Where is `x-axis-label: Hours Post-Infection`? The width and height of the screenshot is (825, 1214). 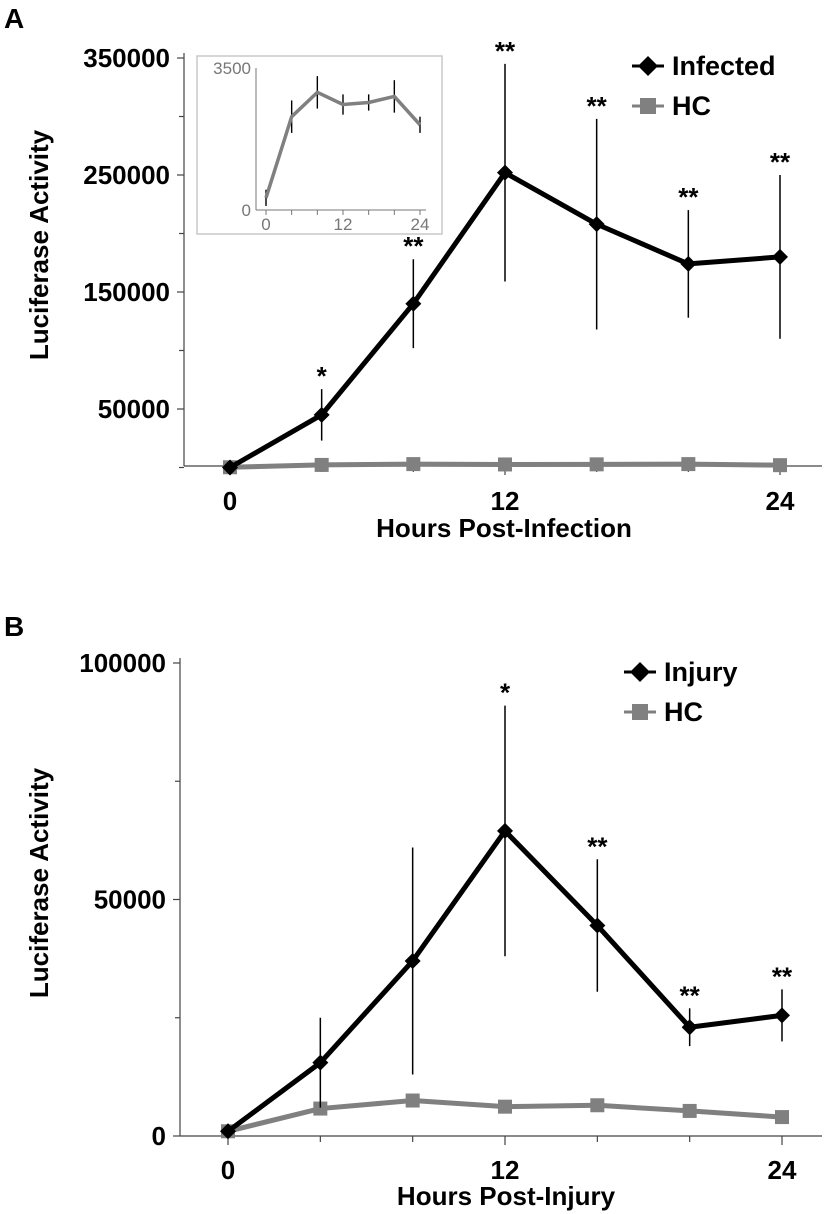
x-axis-label: Hours Post-Infection is located at coordinates (504, 528).